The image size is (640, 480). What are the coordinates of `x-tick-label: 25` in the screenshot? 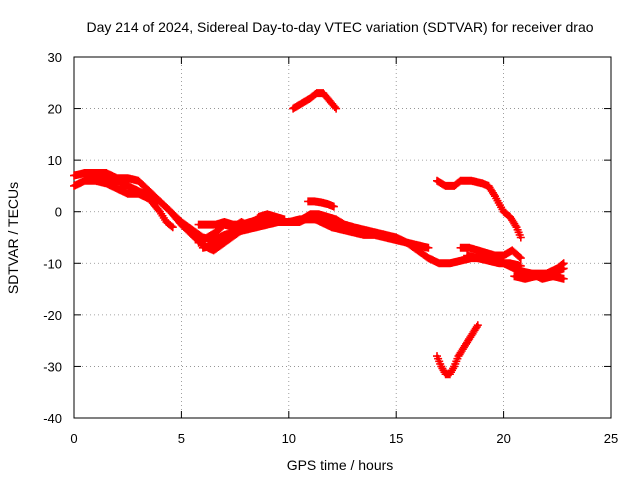 It's located at (611, 438).